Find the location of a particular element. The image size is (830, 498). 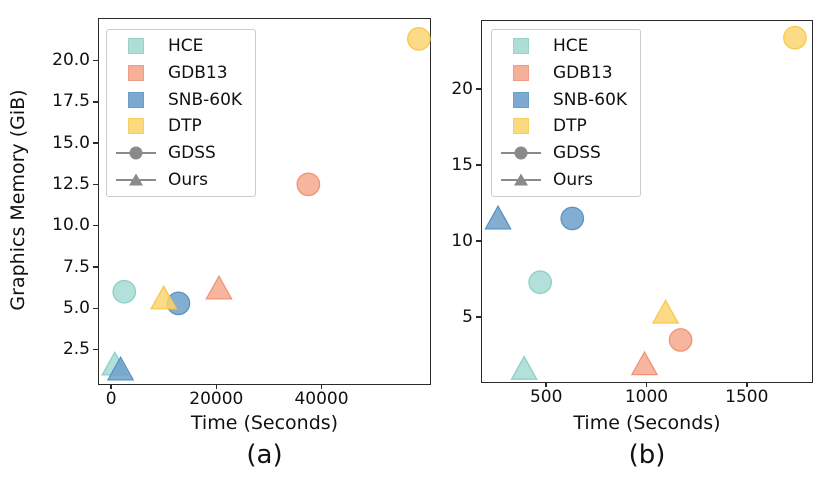

x-tick-label: 500 is located at coordinates (546, 397).